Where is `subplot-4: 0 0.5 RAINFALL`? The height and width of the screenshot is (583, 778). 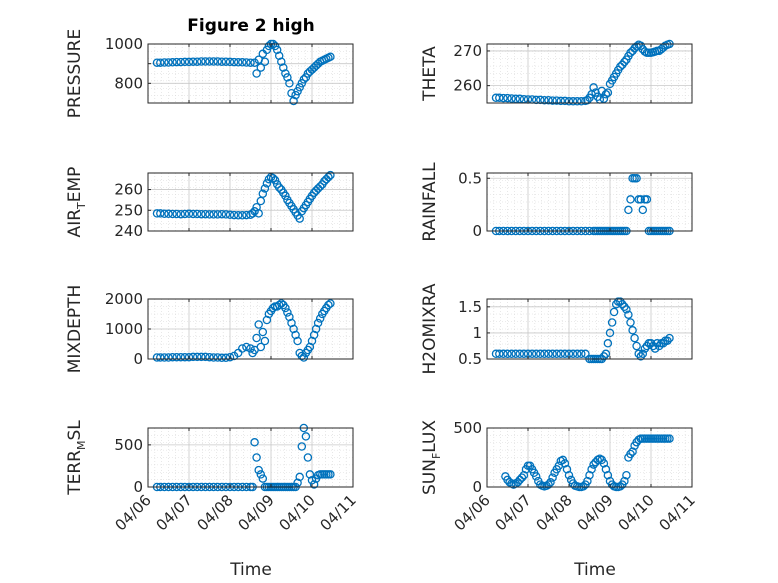 subplot-4: 0 0.5 RAINFALL is located at coordinates (556, 202).